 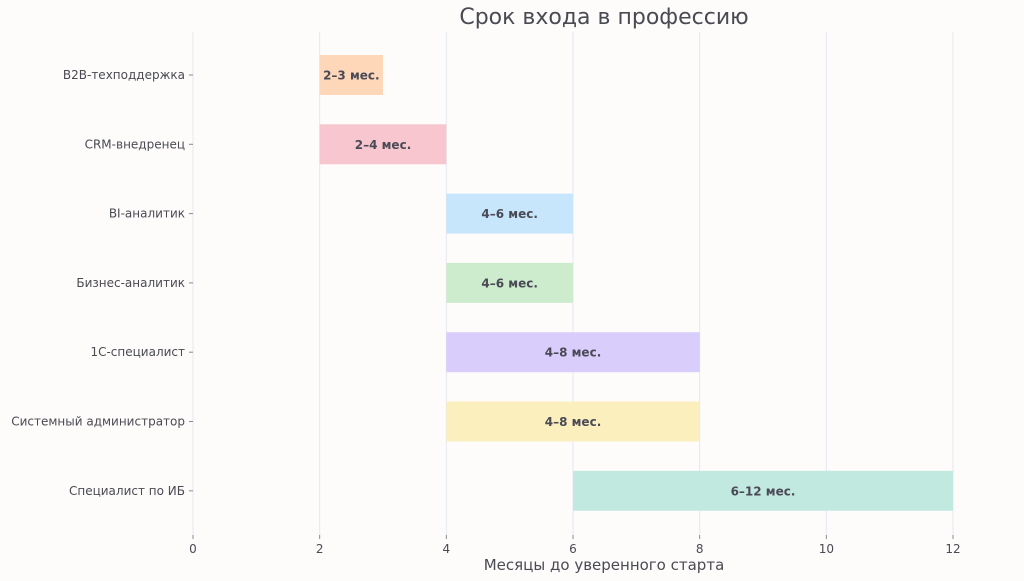 What do you see at coordinates (603, 17) in the screenshot?
I see `chart-title: Срок входа в профессию` at bounding box center [603, 17].